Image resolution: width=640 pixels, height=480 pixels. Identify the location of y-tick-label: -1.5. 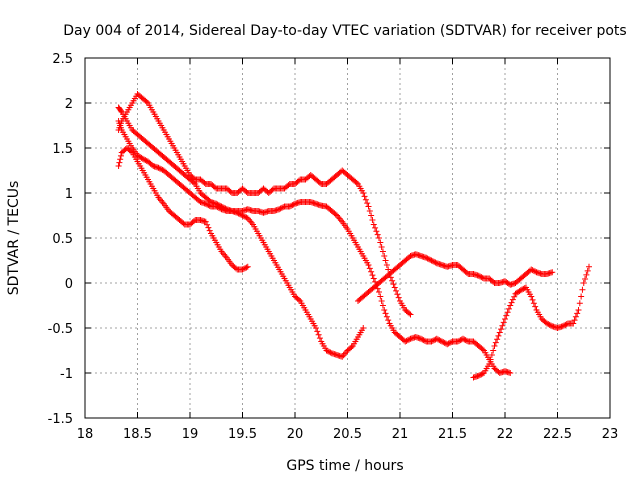
(60, 419).